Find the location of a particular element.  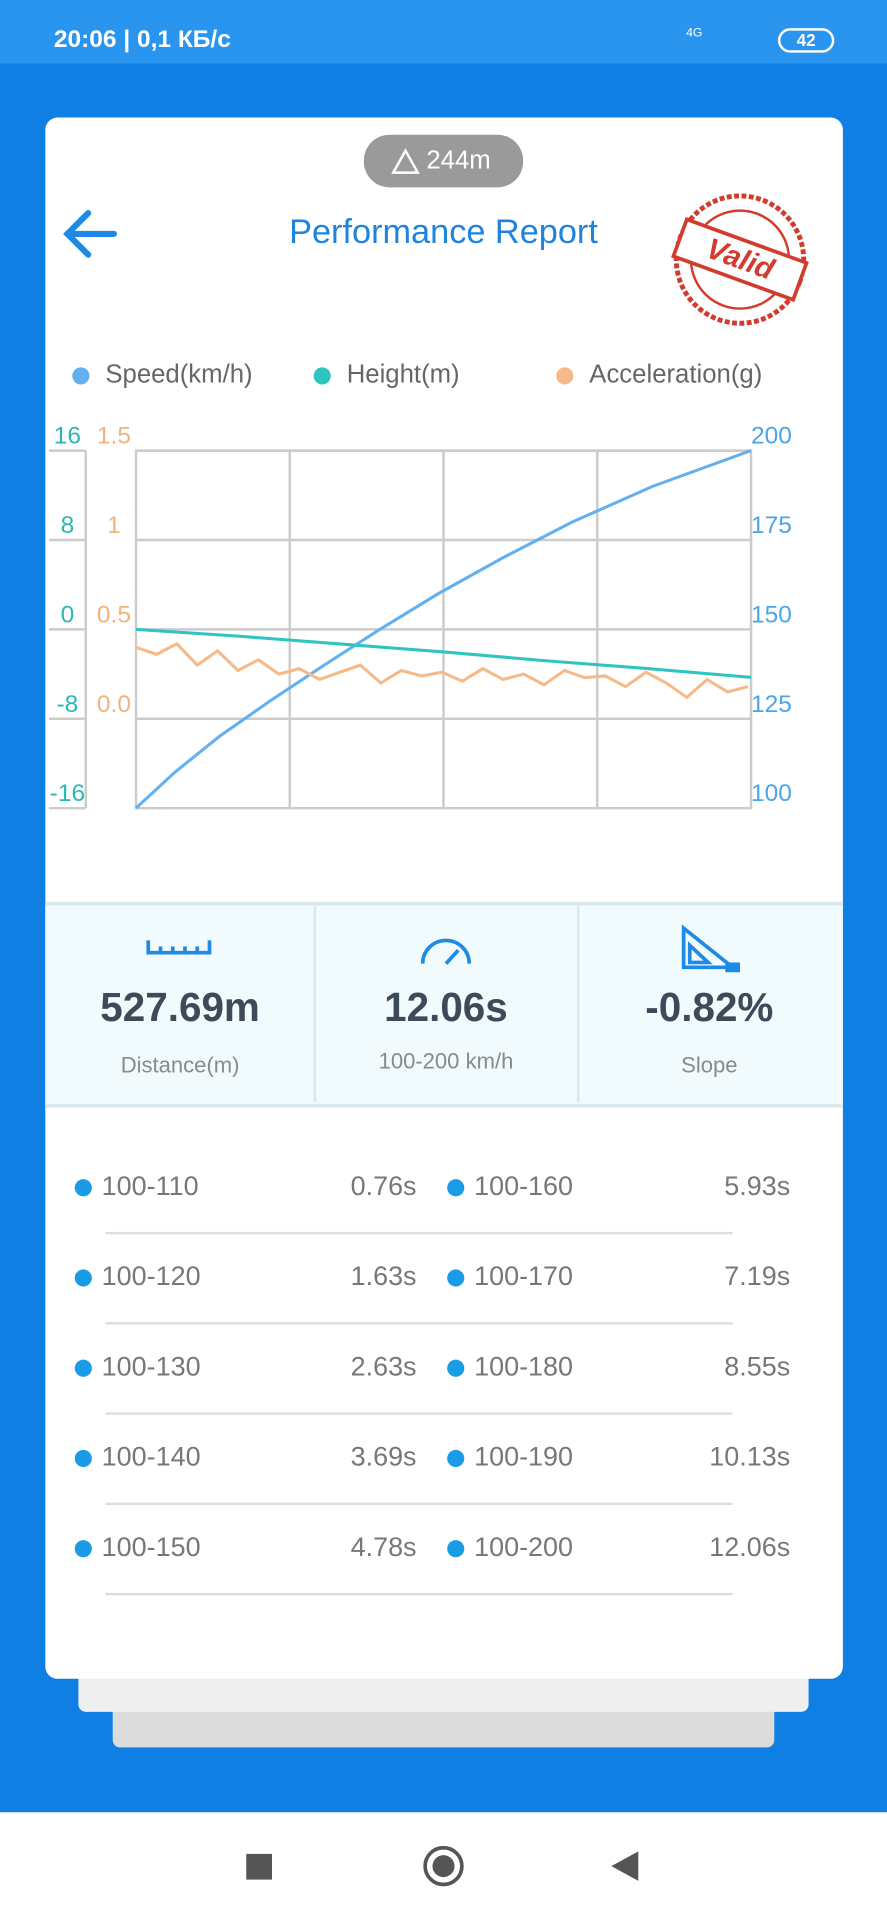

tick-label: 200 is located at coordinates (771, 436).